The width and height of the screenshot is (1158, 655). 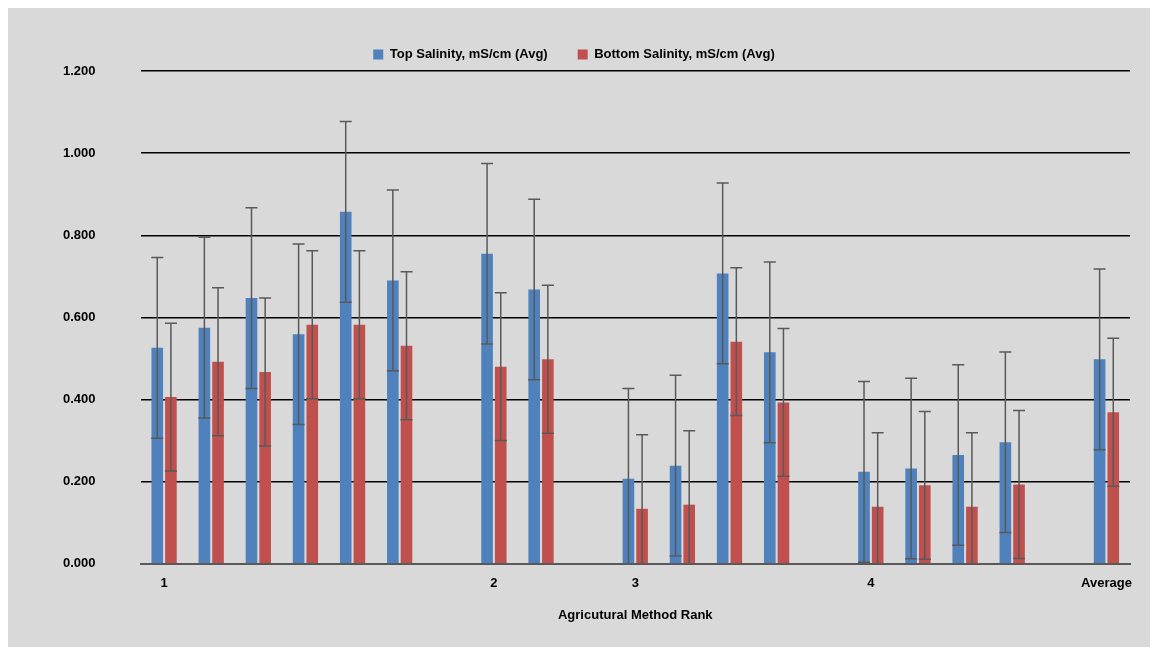 I want to click on x-tick-label: 1, so click(x=164, y=583).